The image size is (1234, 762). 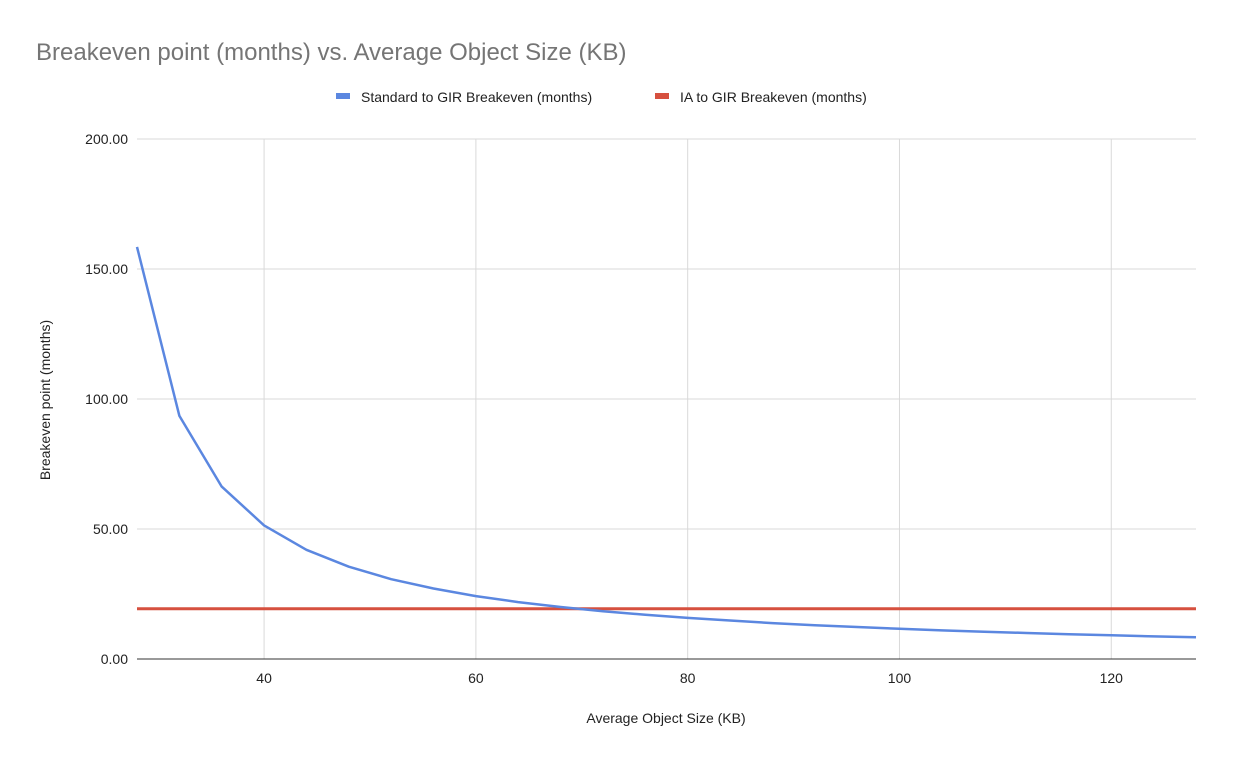 I want to click on y-tick-label: 50.00, so click(x=110, y=529).